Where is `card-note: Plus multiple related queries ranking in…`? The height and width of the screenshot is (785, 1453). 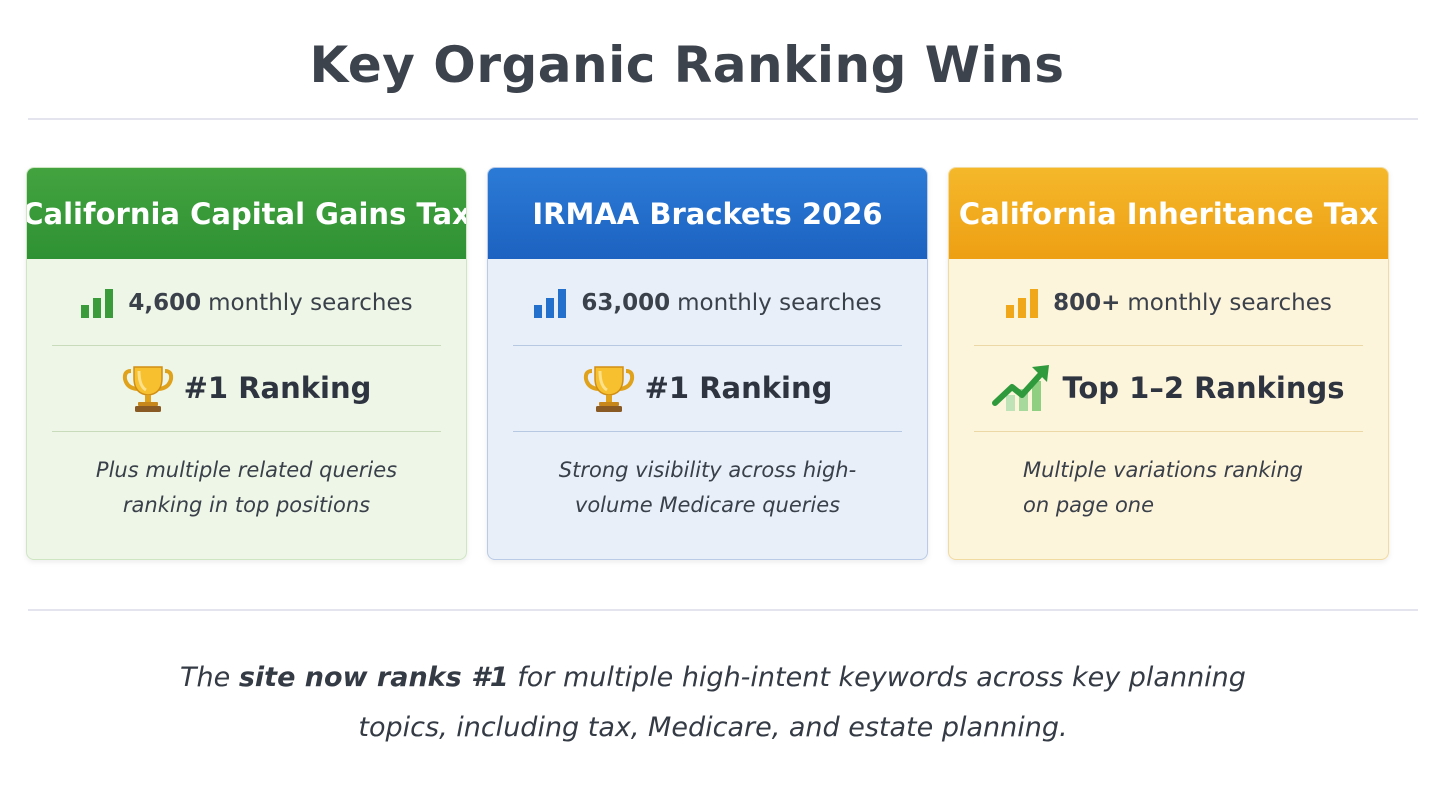
card-note: Plus multiple related queries ranking in… is located at coordinates (246, 488).